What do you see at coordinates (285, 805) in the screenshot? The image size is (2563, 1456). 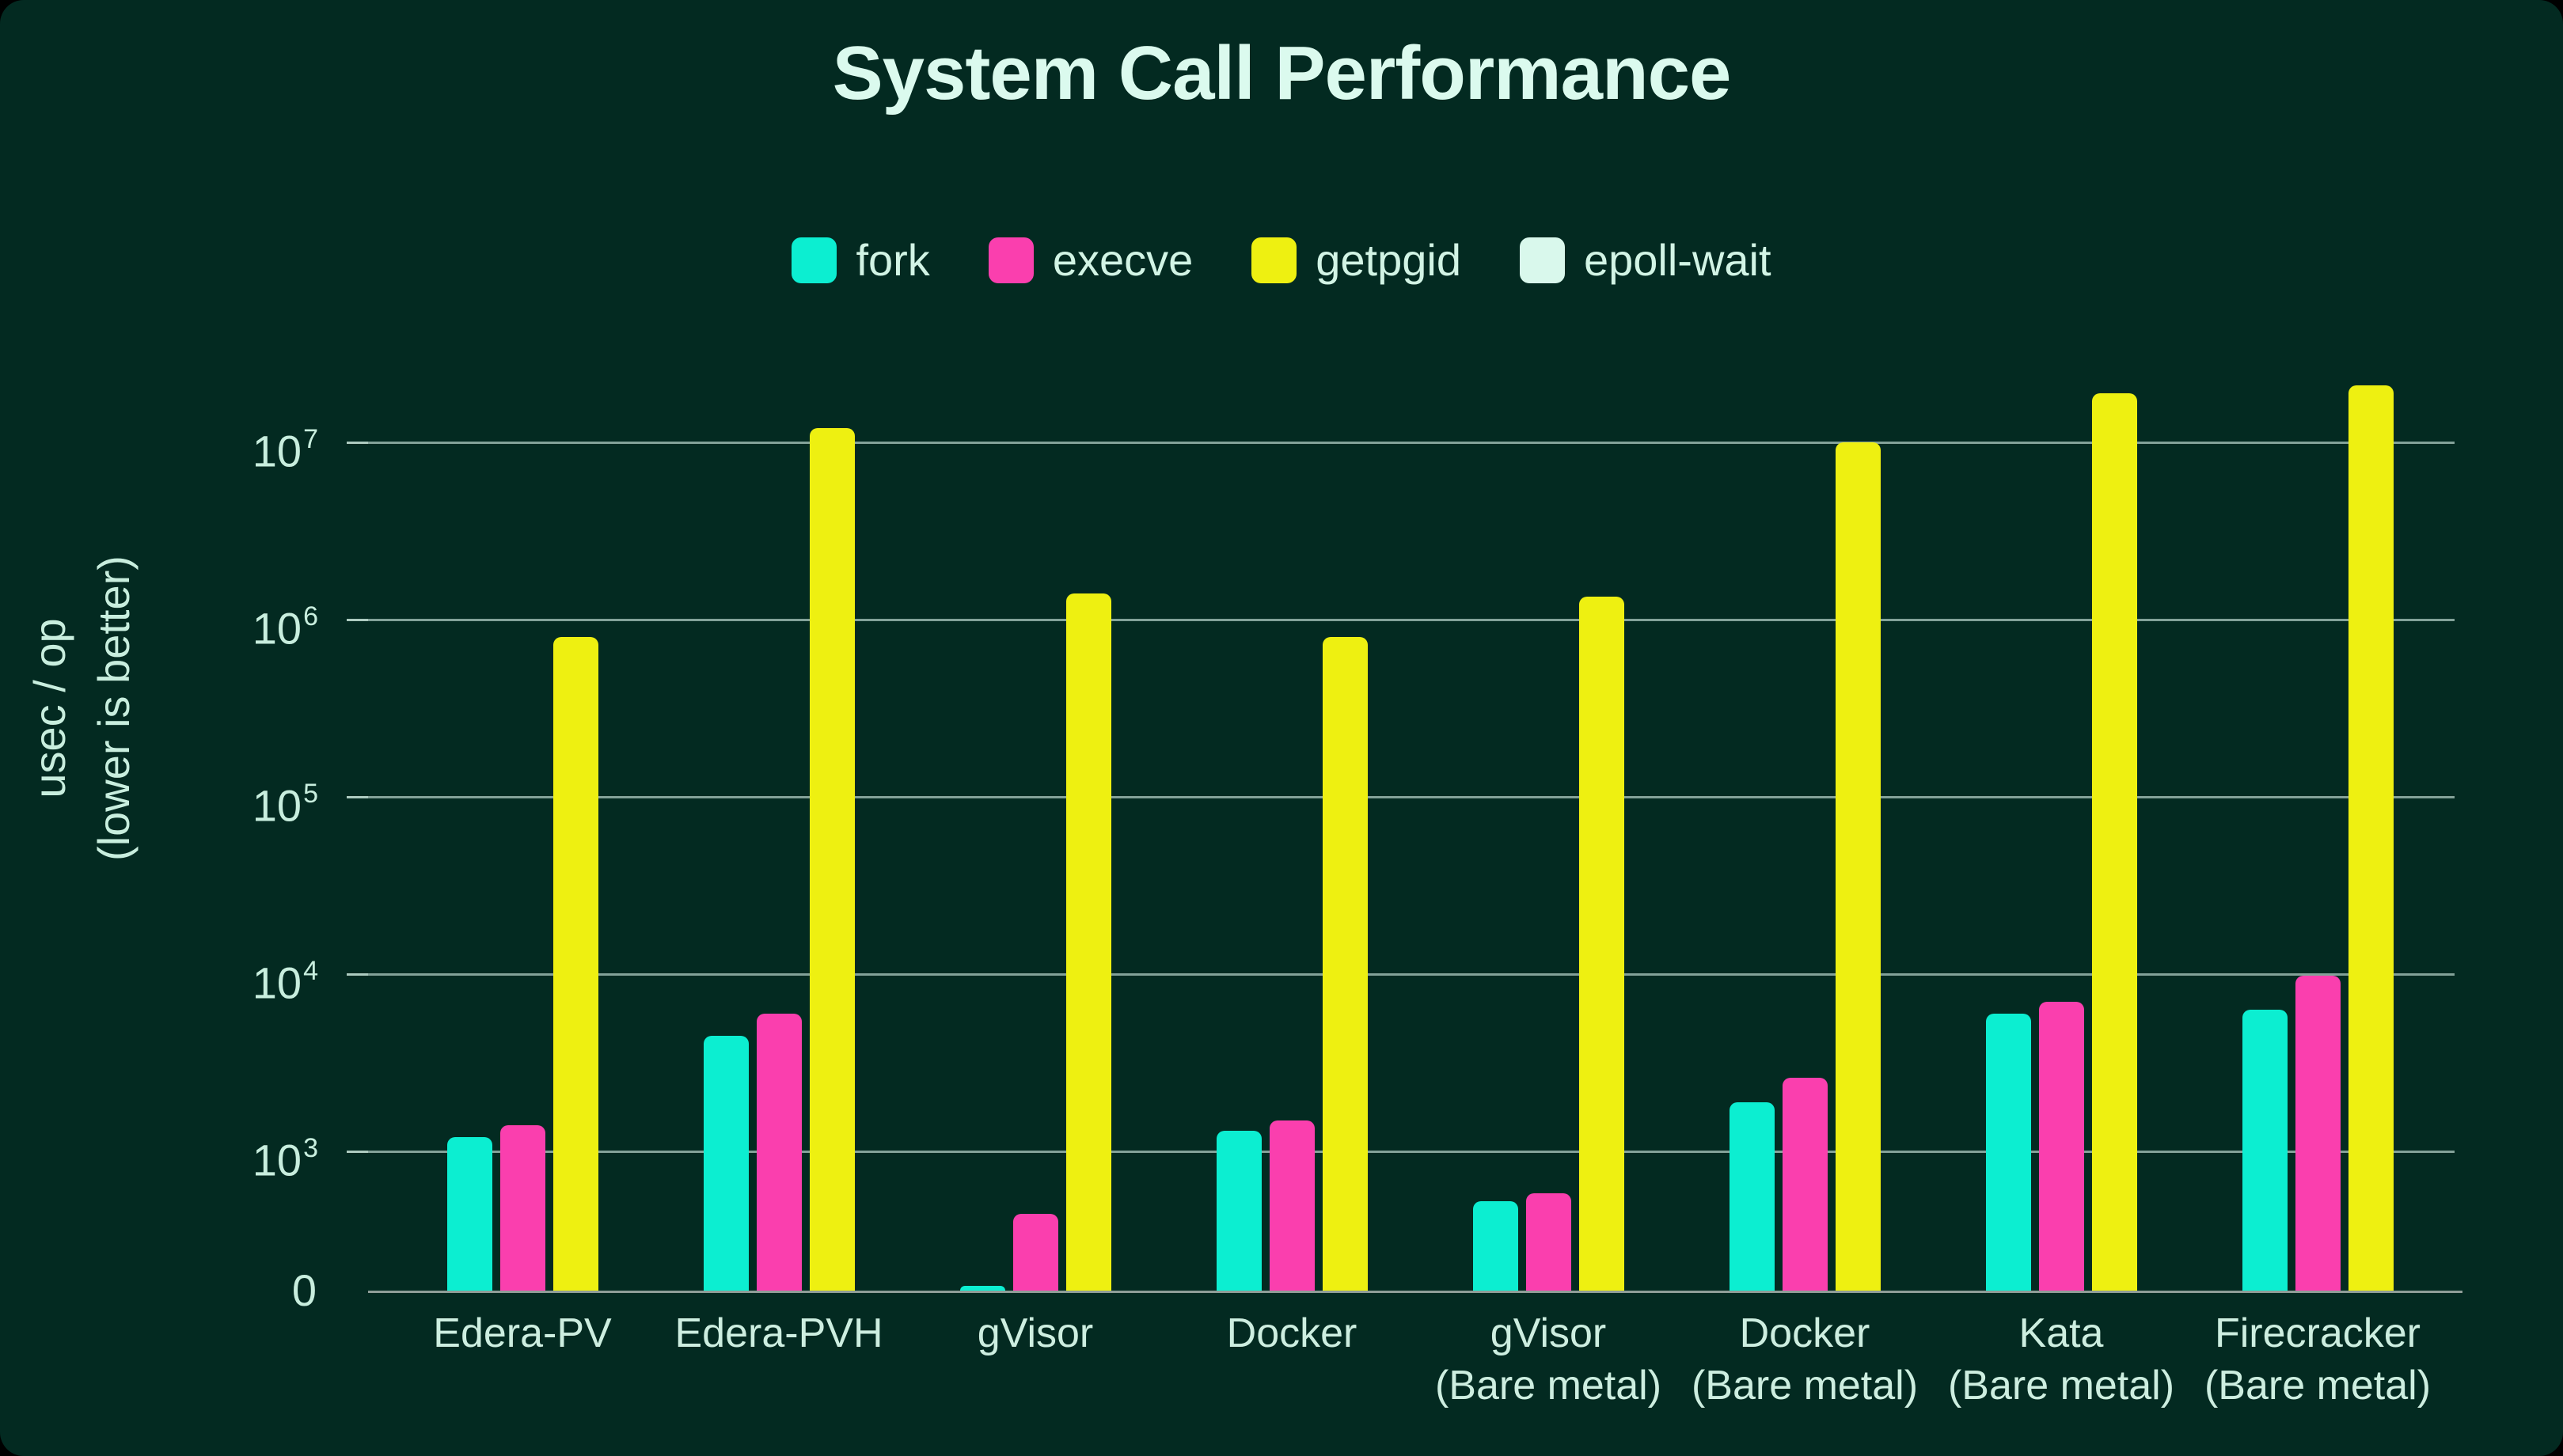 I see `y-tick-label: 10⁵` at bounding box center [285, 805].